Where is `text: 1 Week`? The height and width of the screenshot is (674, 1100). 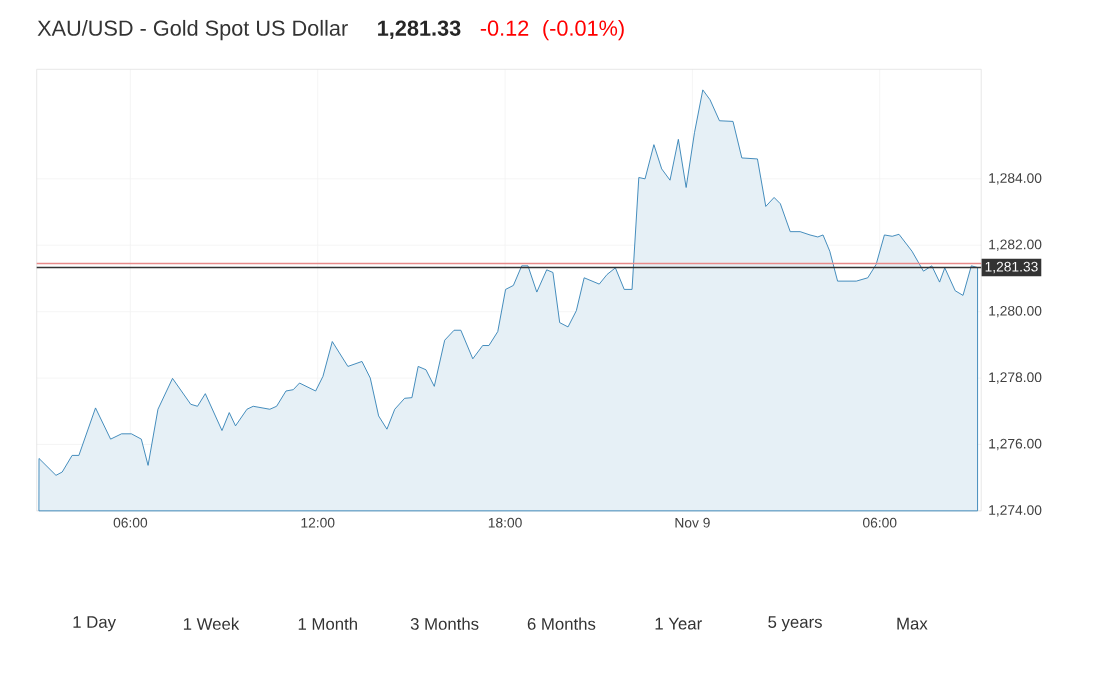 text: 1 Week is located at coordinates (211, 624).